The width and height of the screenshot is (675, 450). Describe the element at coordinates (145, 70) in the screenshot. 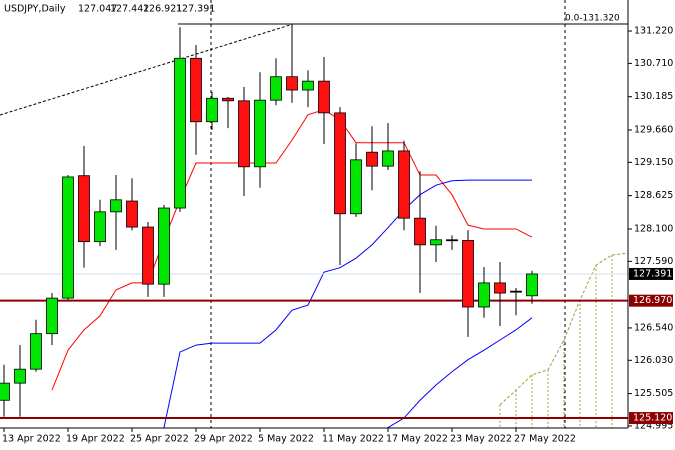

I see `trend-line` at that location.